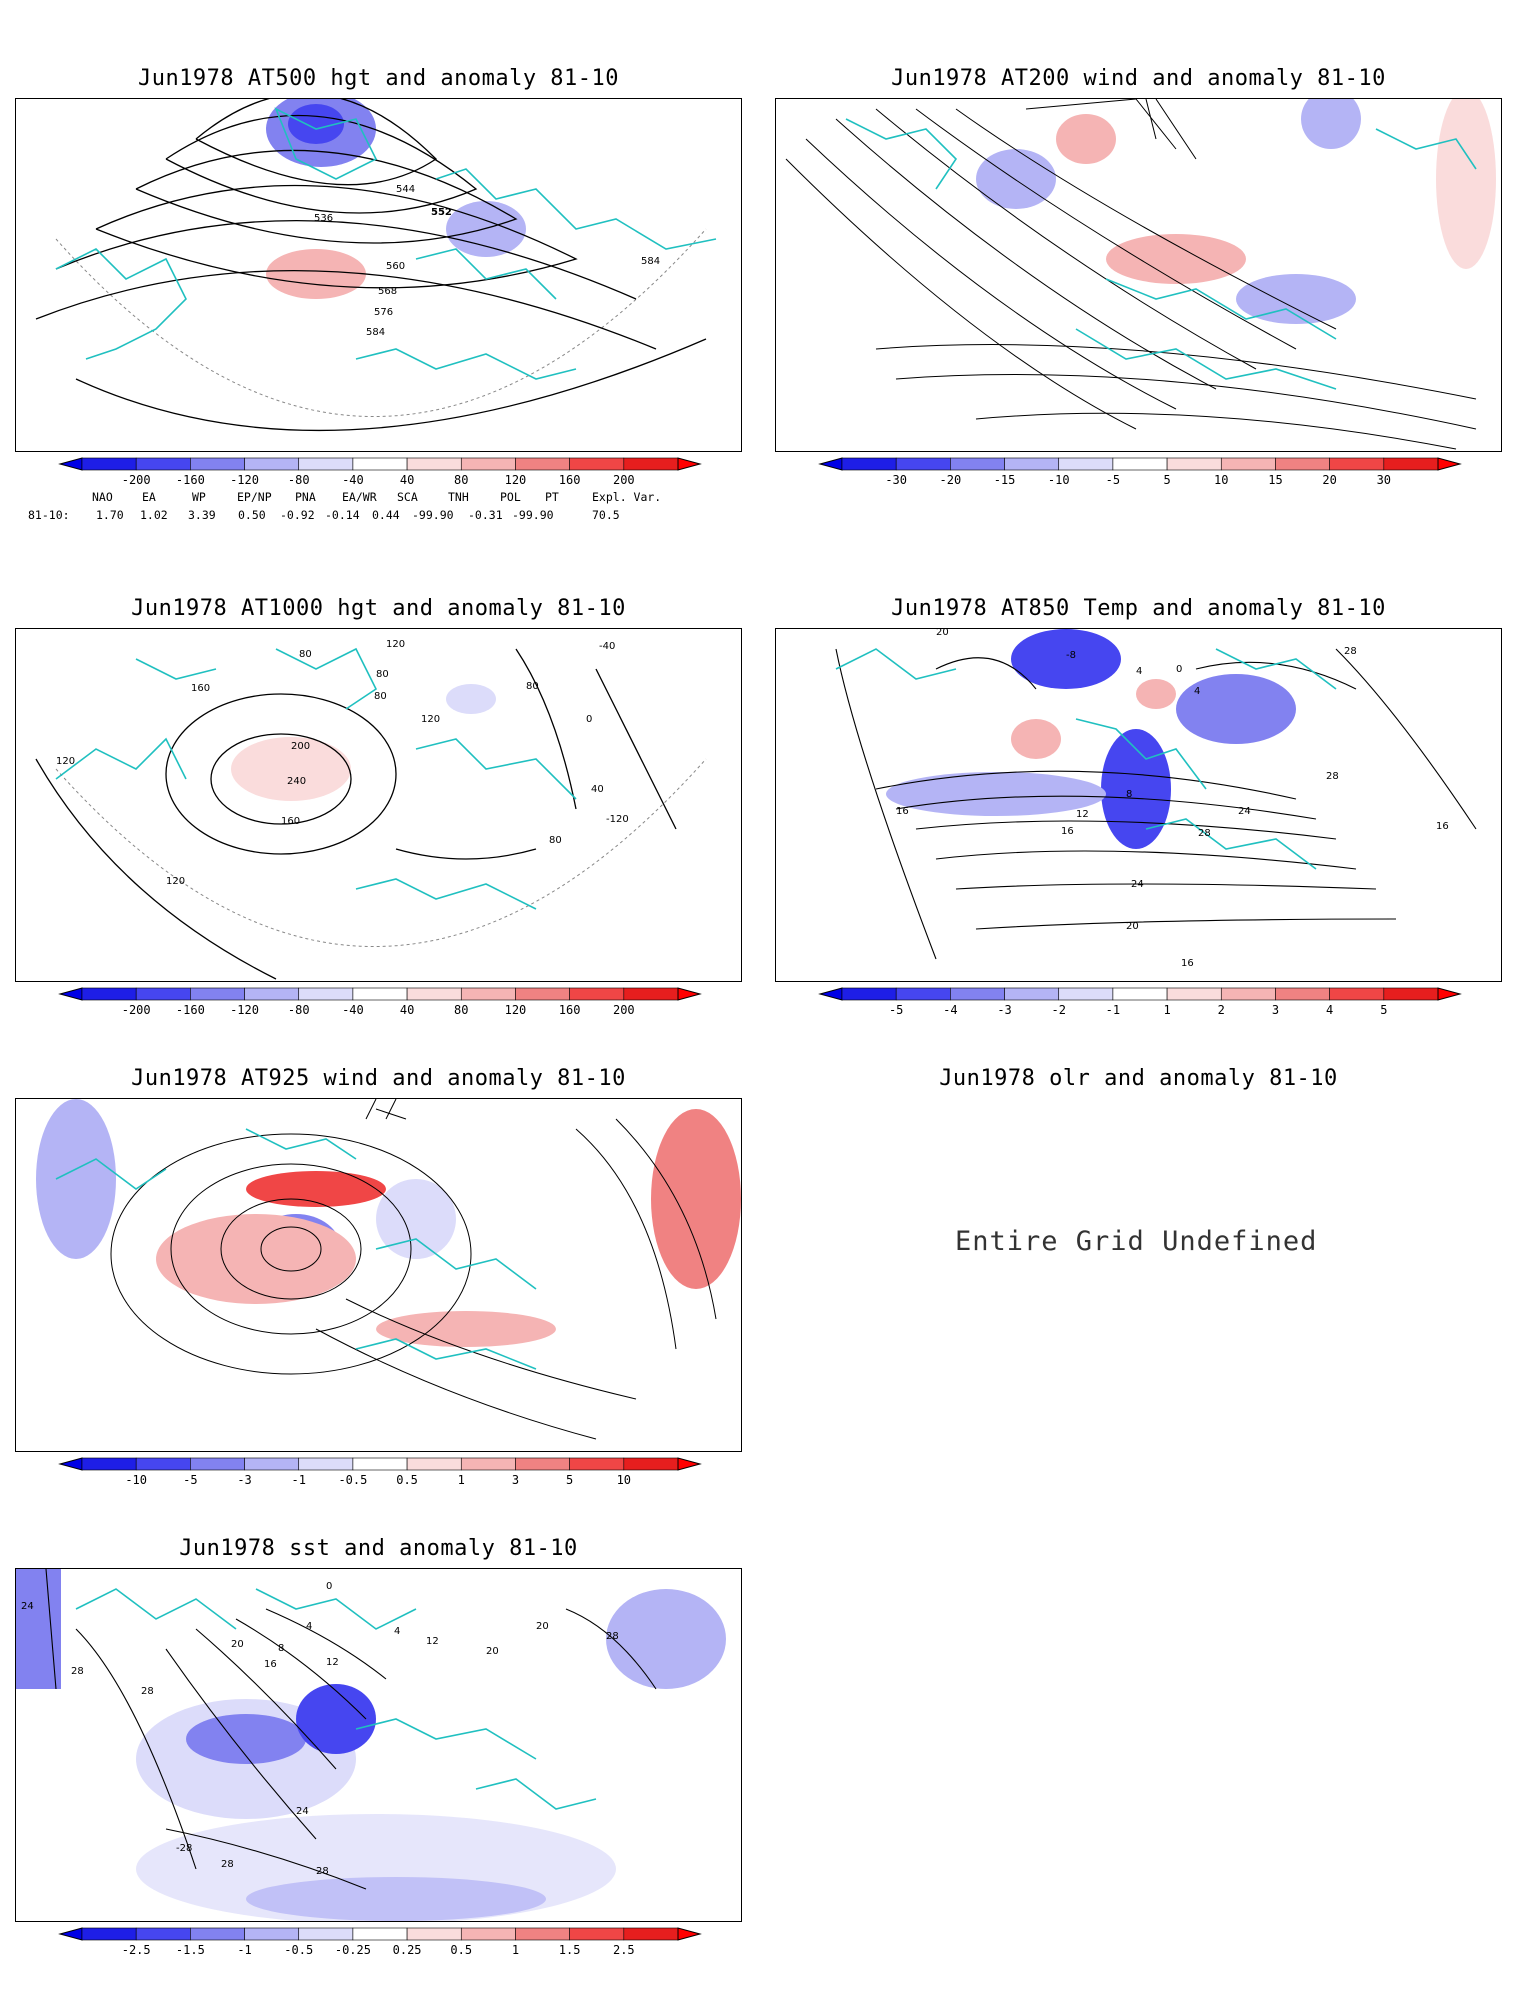 The width and height of the screenshot is (1520, 2000). Describe the element at coordinates (202, 515) in the screenshot. I see `tele-value: 3.39` at that location.